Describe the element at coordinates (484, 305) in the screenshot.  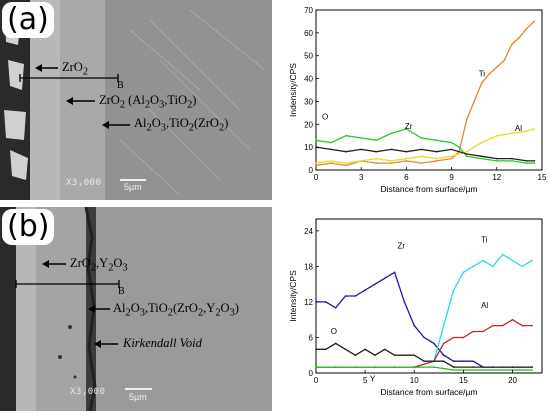
I see `series-label-al: Al` at that location.